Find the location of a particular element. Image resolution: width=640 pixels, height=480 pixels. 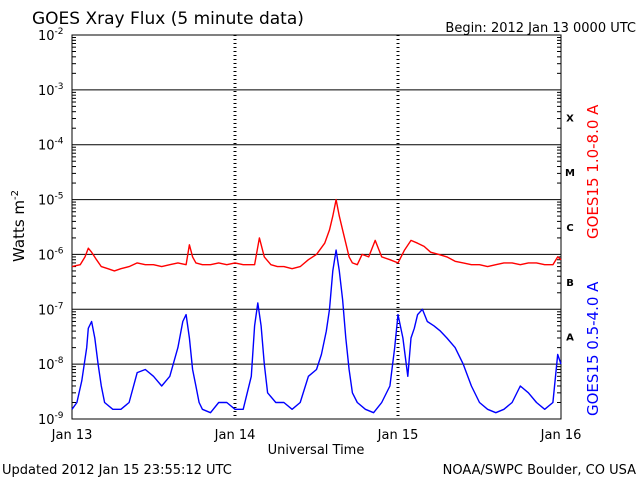

chart-title: GOES Xray Flux (5 minute data) is located at coordinates (168, 19).